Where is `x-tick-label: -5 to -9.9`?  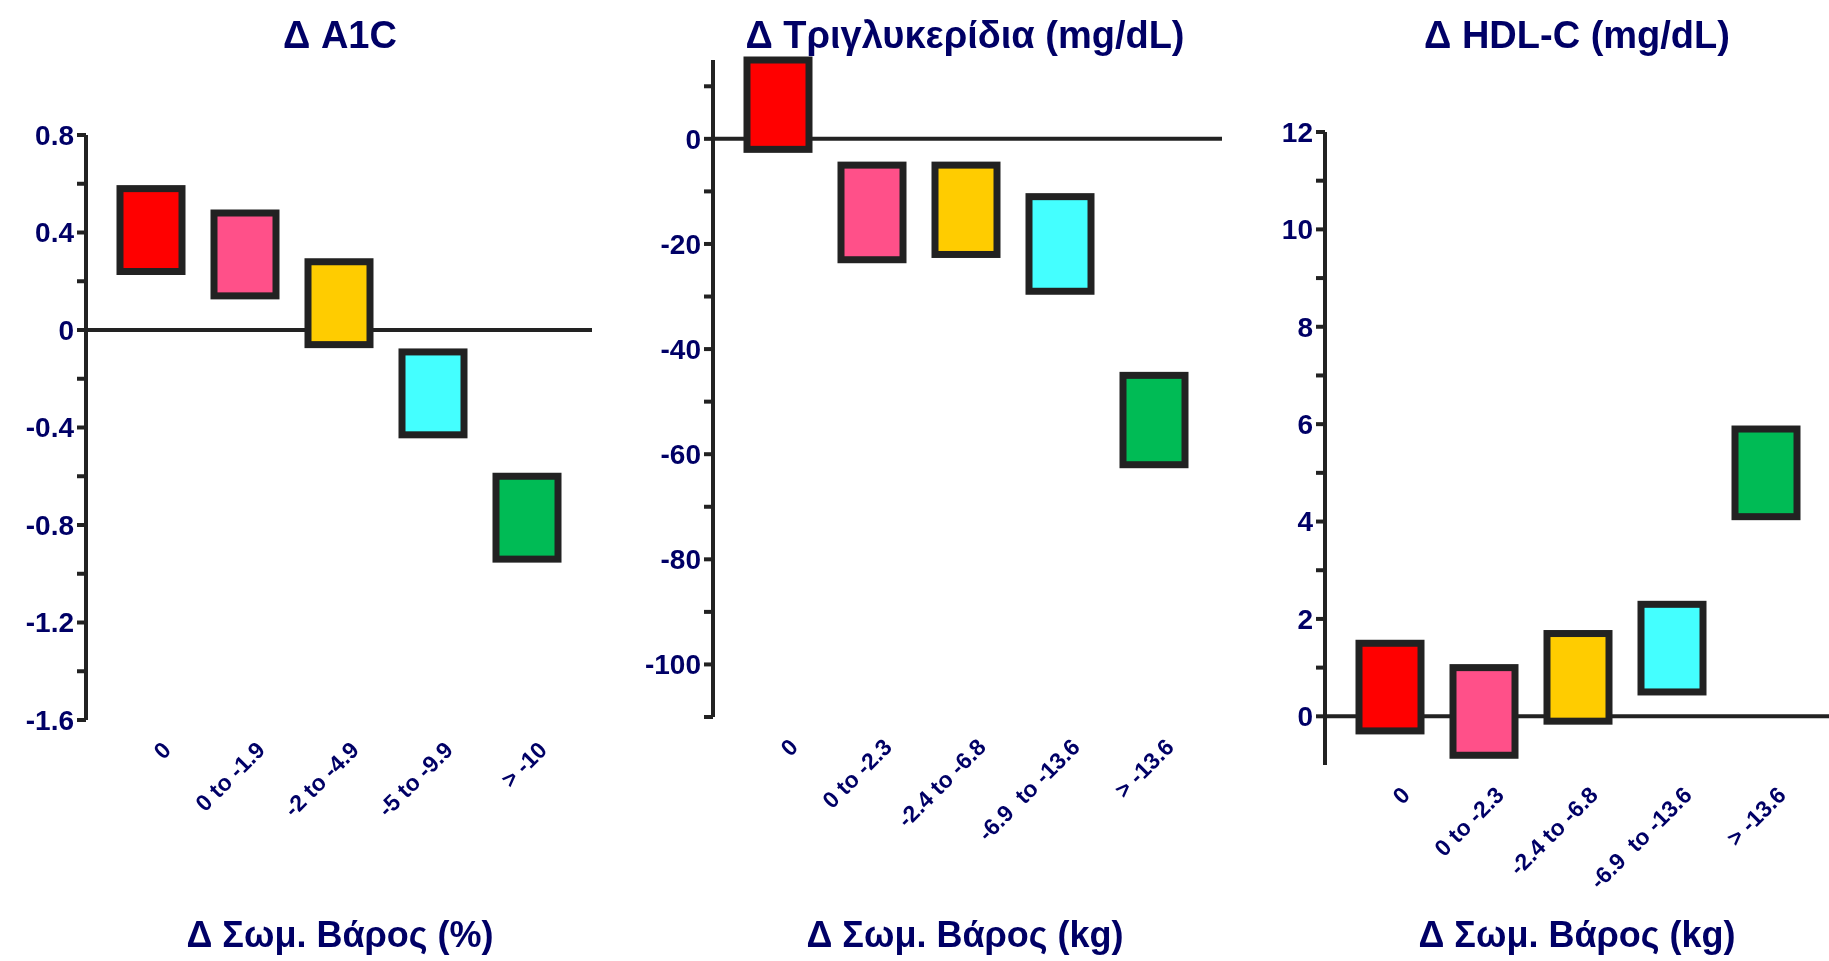 x-tick-label: -5 to -9.9 is located at coordinates (415, 779).